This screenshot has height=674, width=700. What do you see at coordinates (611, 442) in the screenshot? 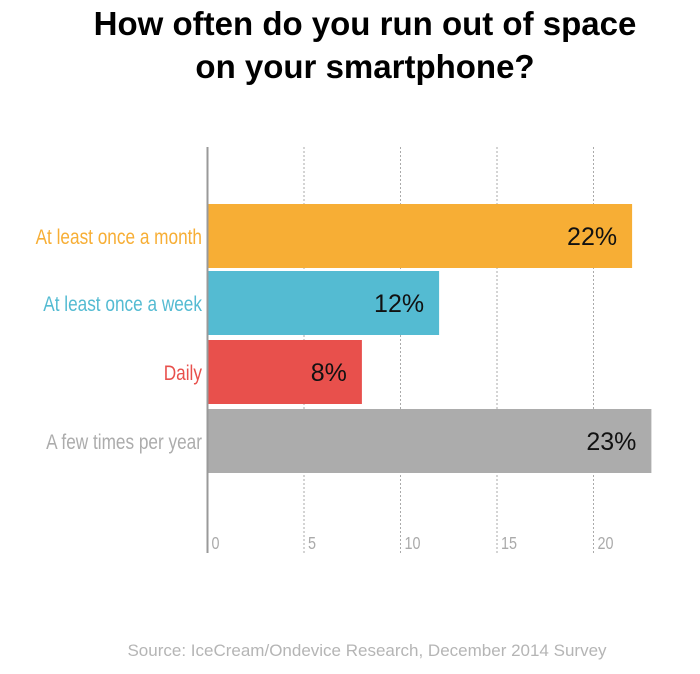
I see `bar-value-label: 23%` at bounding box center [611, 442].